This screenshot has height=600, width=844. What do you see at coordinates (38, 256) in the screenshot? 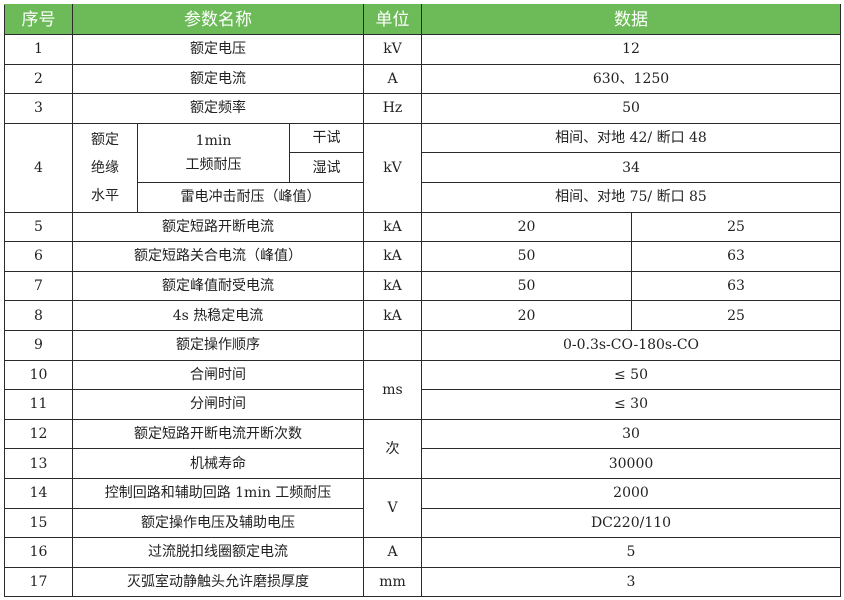
I see `row-no: 6` at bounding box center [38, 256].